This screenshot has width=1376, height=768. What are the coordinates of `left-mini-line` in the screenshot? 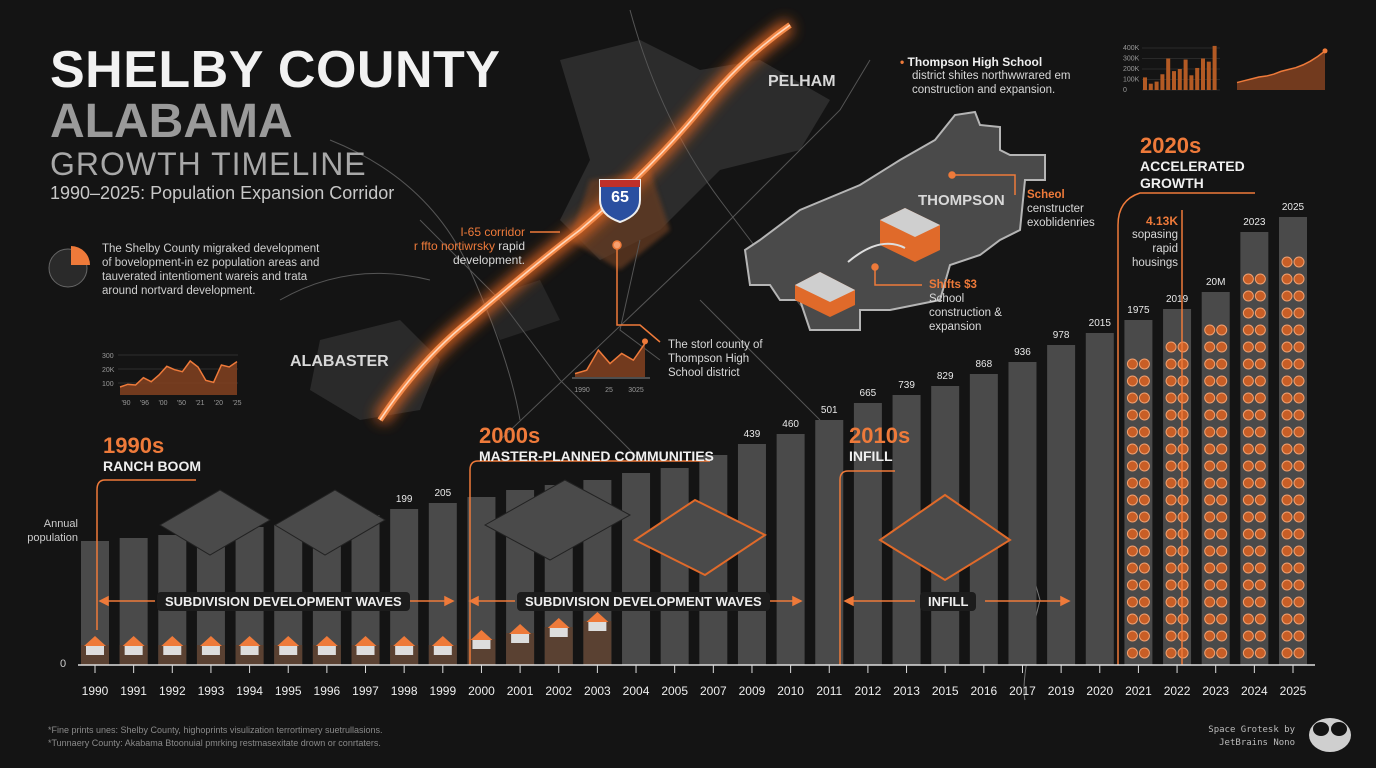 It's located at (178, 373).